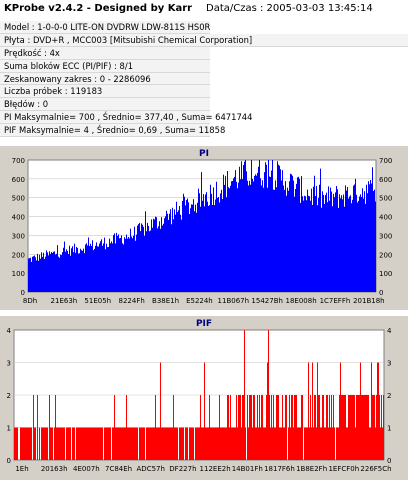 This screenshot has height=484, width=408. What do you see at coordinates (105, 92) in the screenshot?
I see `info-row-samples: Liczba próbek : 119183` at bounding box center [105, 92].